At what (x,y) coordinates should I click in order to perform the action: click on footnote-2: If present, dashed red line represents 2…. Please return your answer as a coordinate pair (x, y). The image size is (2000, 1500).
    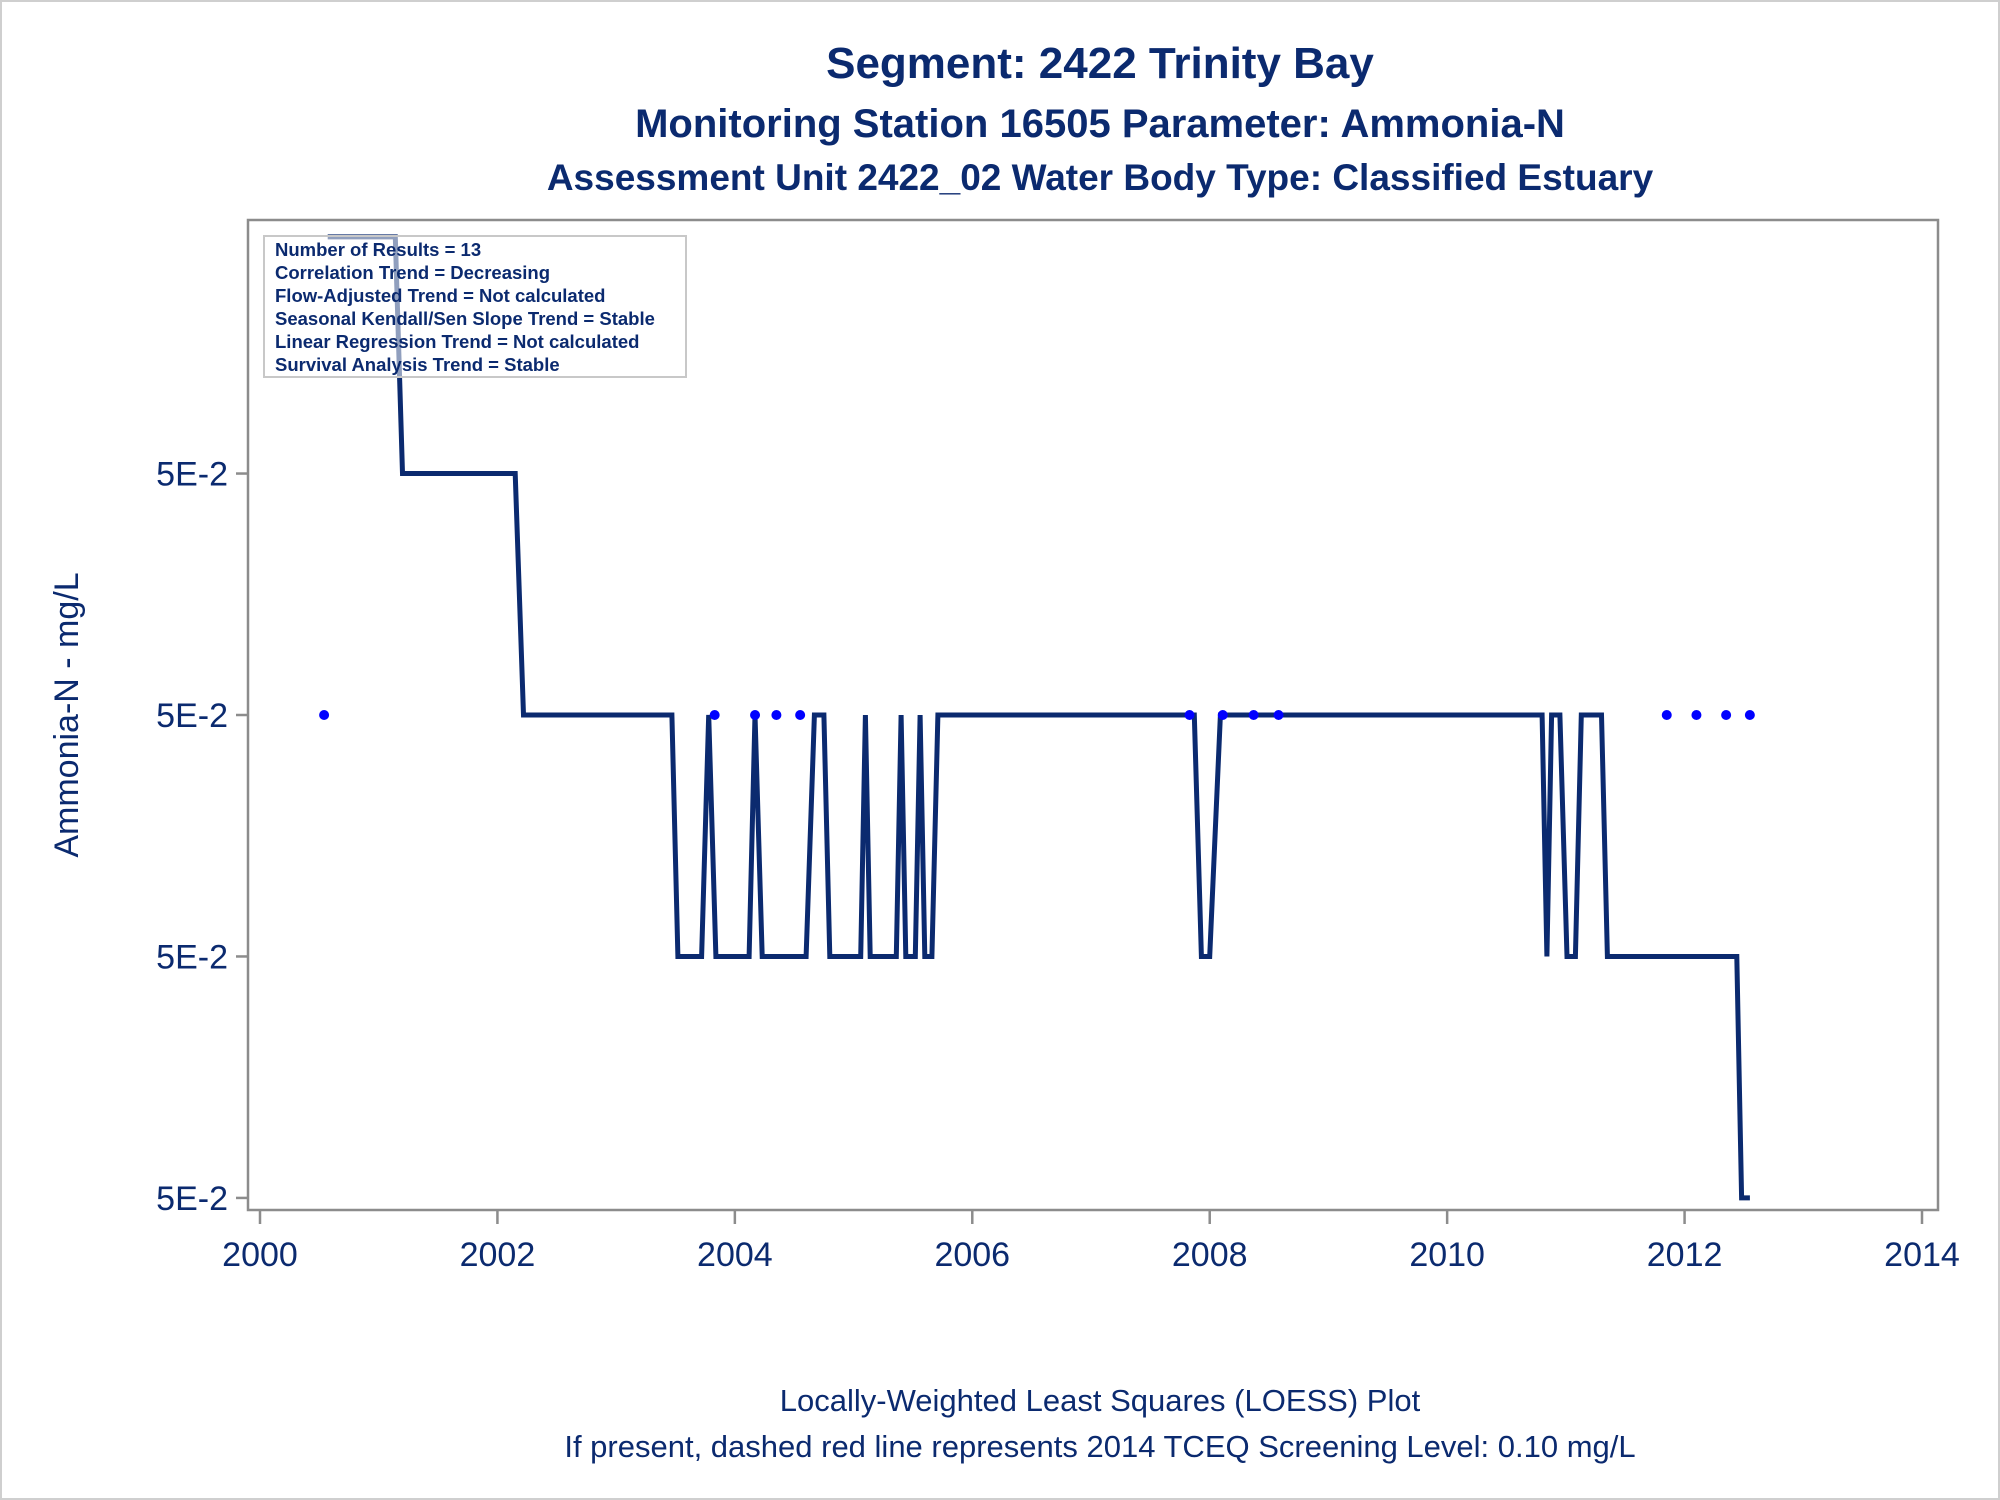
    Looking at the image, I should click on (1099, 1446).